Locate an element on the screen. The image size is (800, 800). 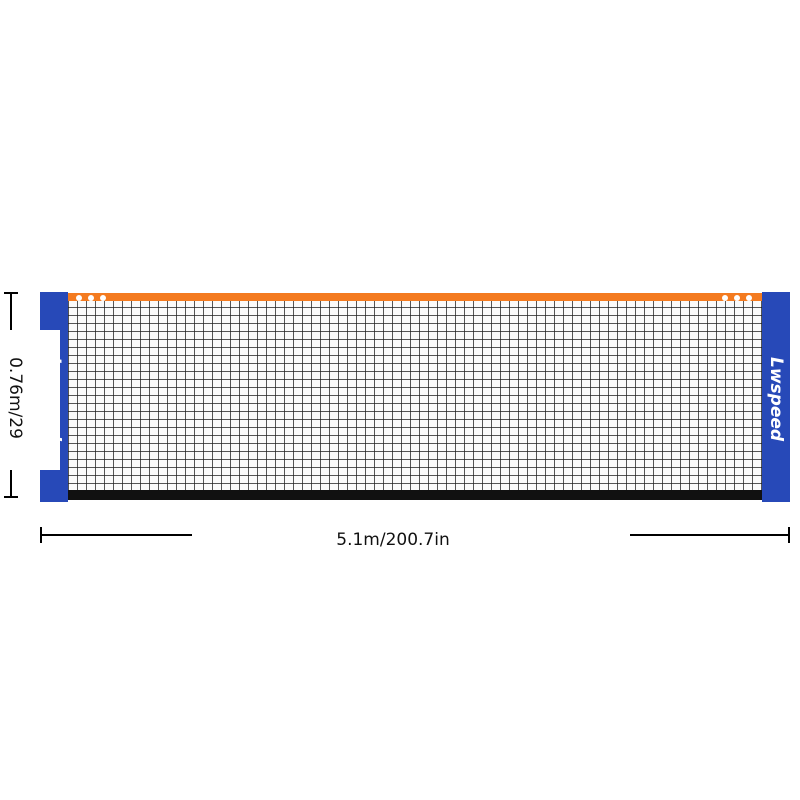
right-post: Lwspeed is located at coordinates (776, 397).